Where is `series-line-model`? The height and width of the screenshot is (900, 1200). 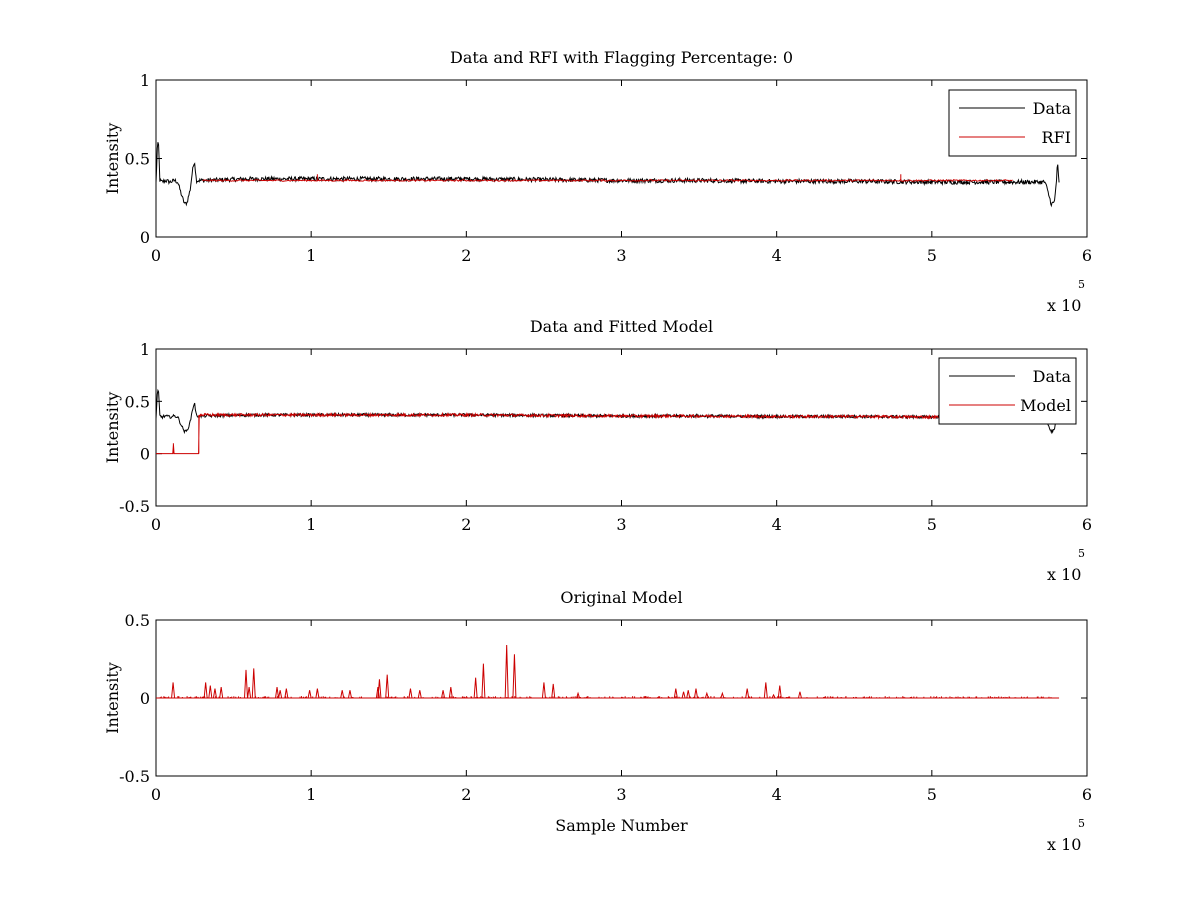 series-line-model is located at coordinates (608, 433).